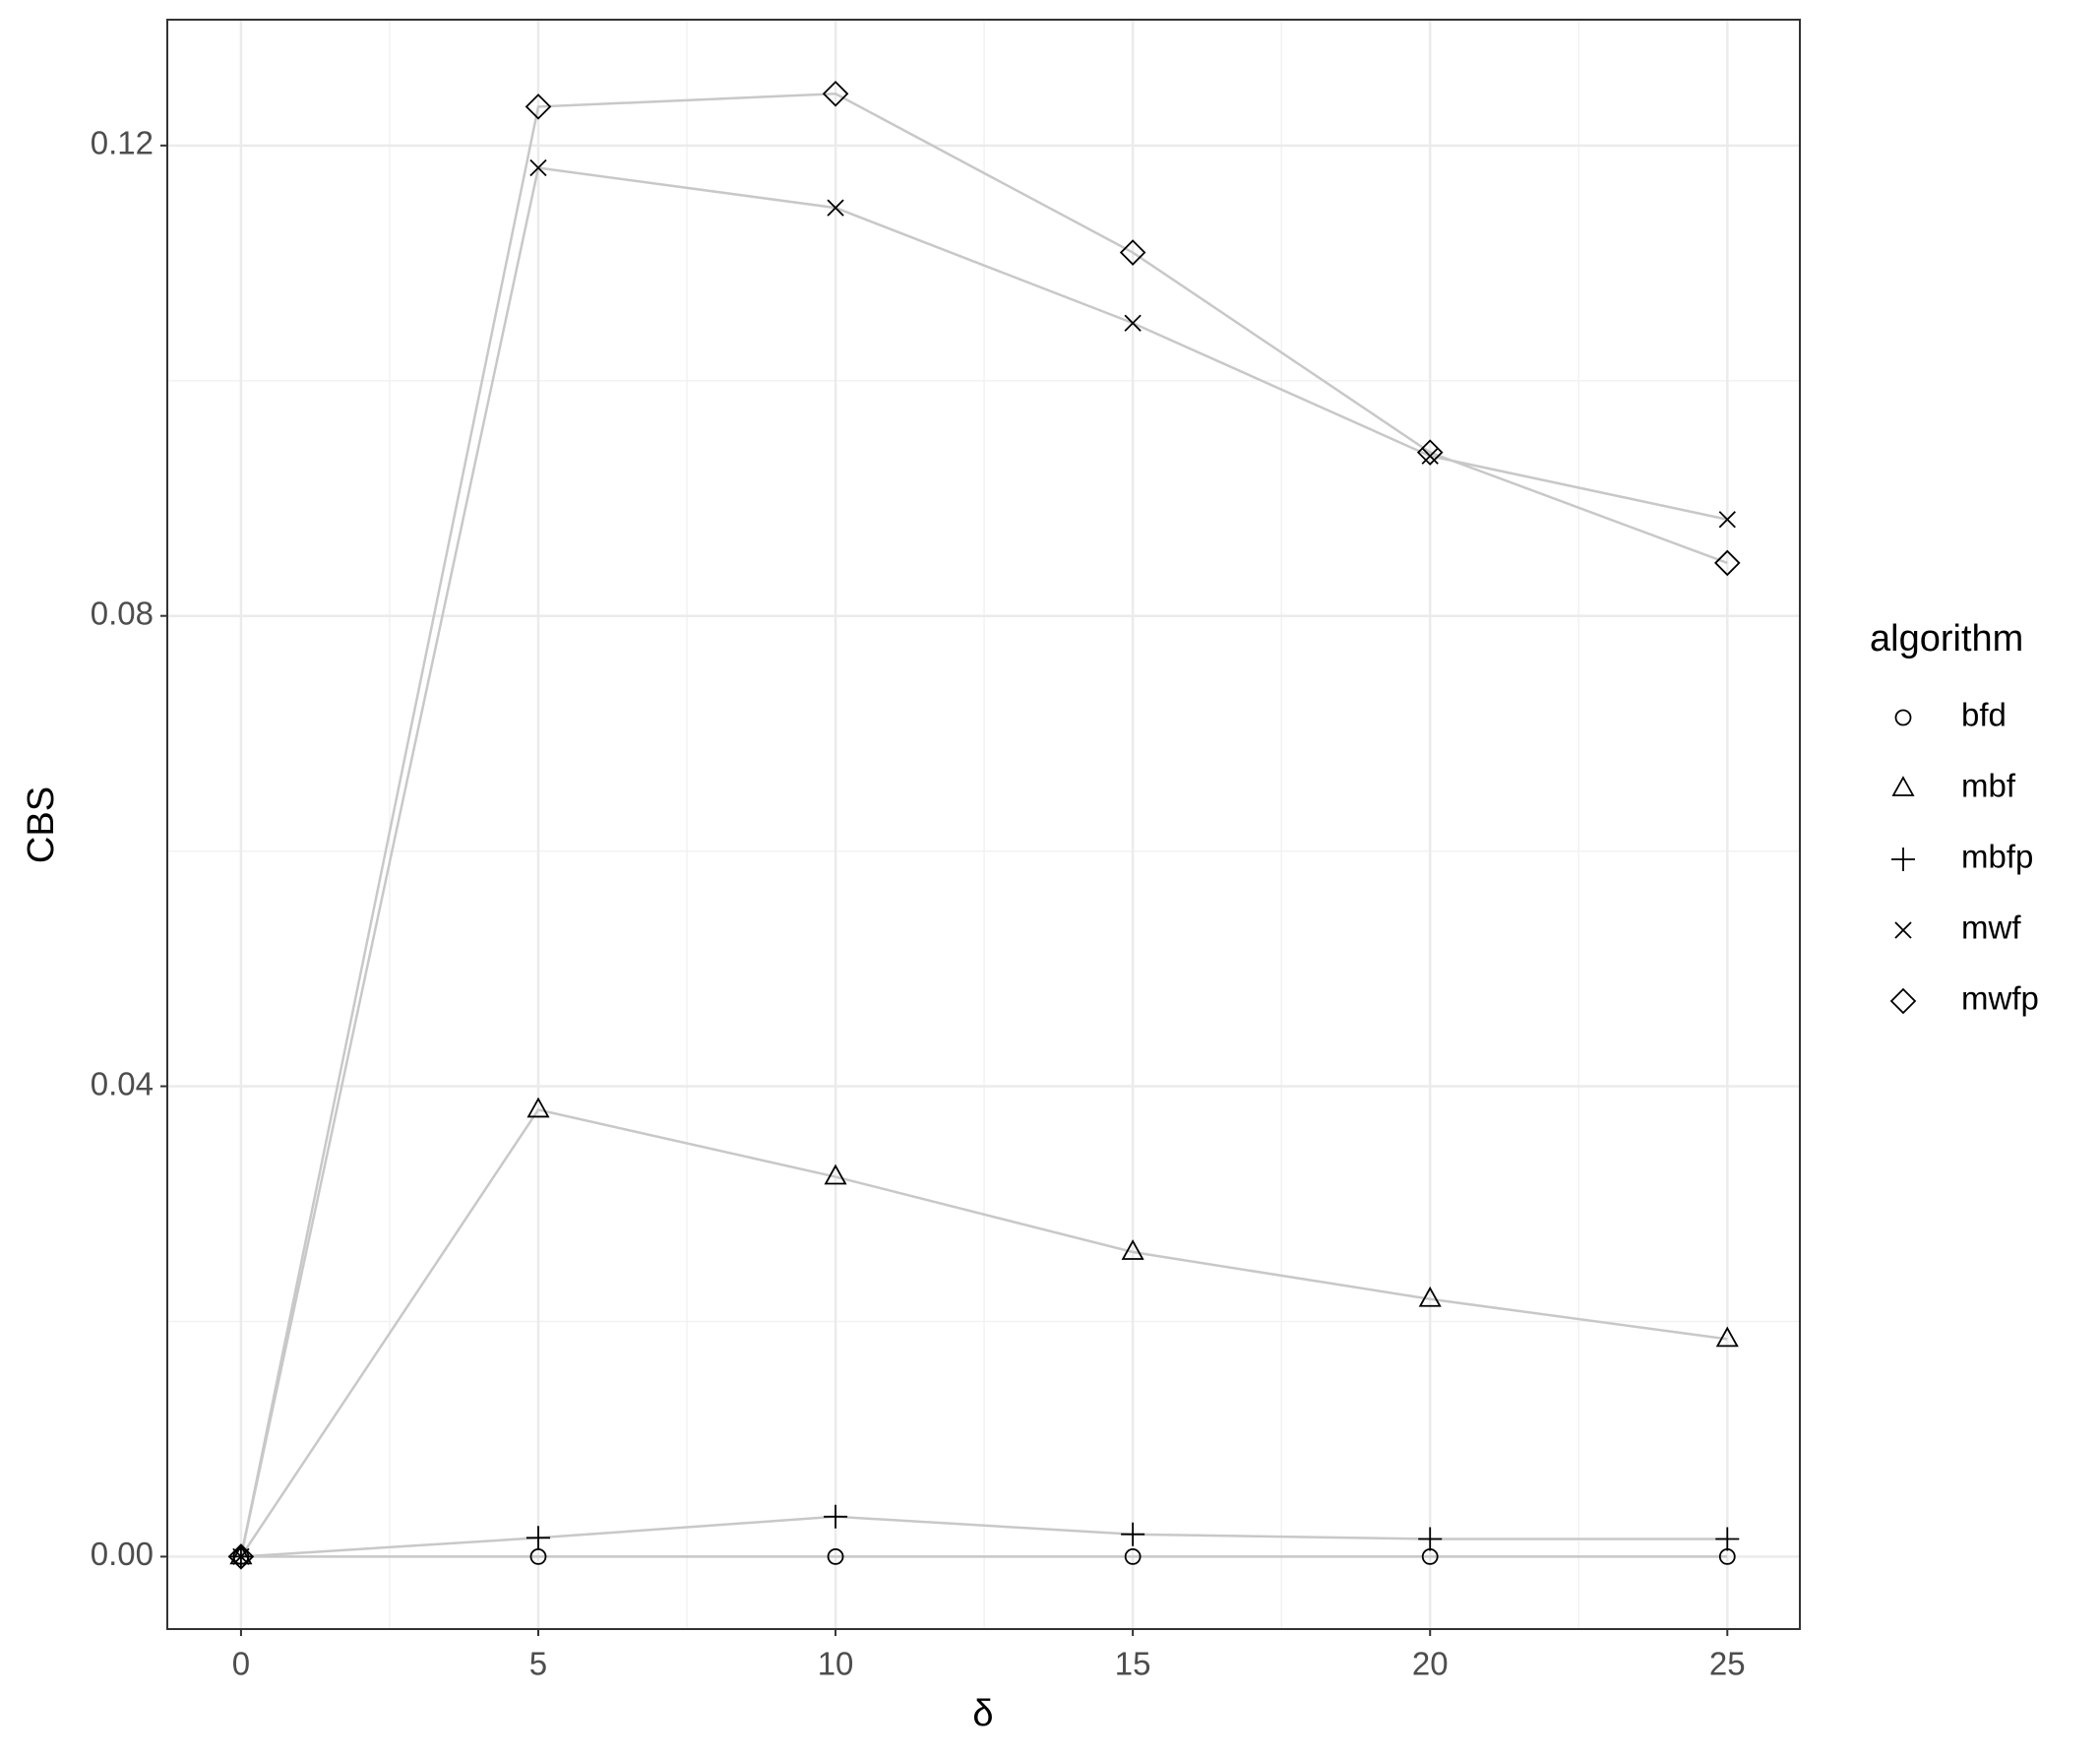 This screenshot has width=2100, height=1759. I want to click on y-tick-label: 0.08, so click(122, 613).